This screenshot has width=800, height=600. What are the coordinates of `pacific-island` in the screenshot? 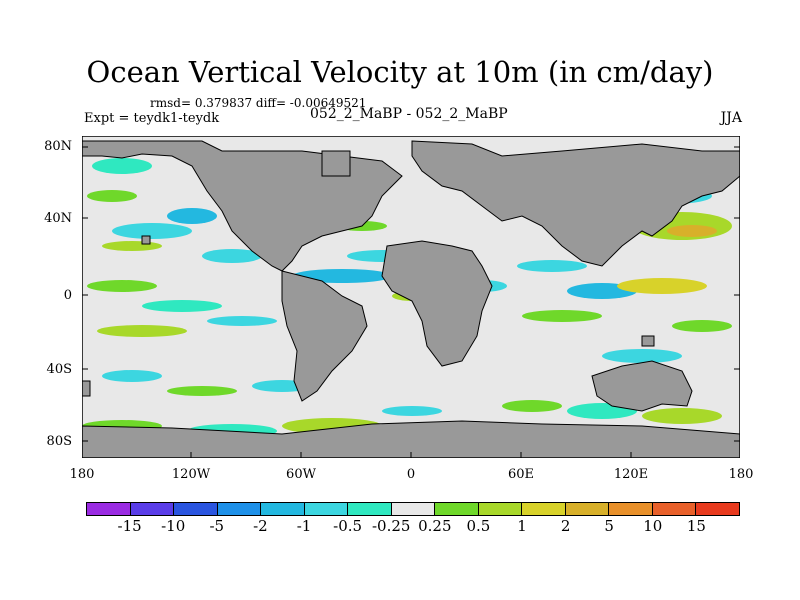 It's located at (146, 240).